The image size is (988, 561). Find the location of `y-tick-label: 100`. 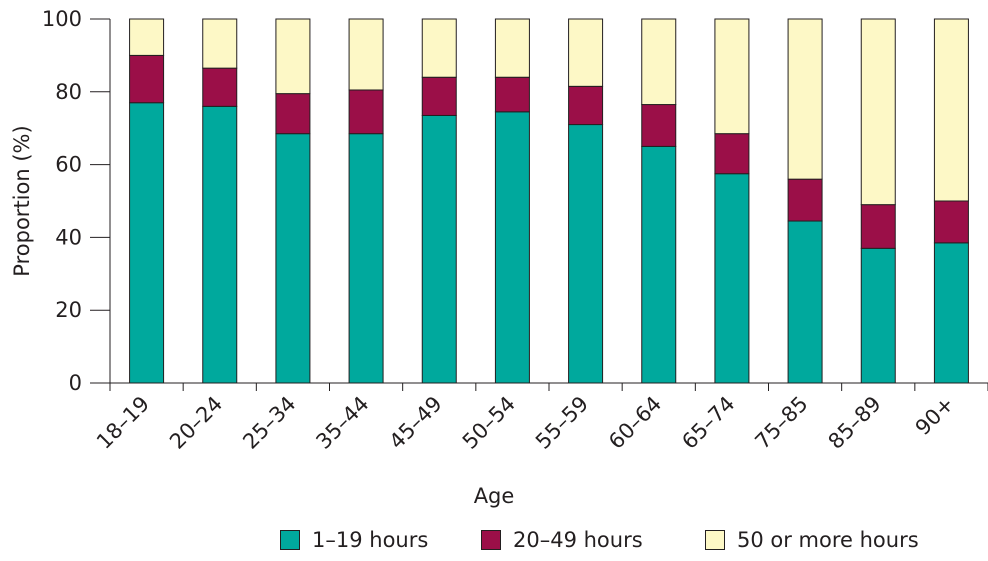

y-tick-label: 100 is located at coordinates (62, 19).